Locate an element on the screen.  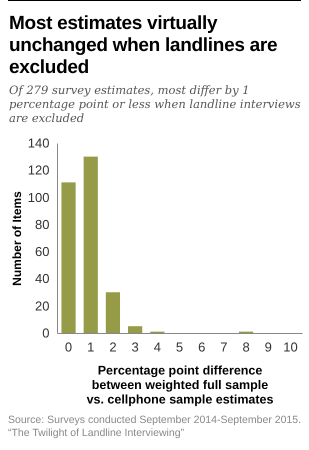
y-tick-label: 0 is located at coordinates (46, 333).